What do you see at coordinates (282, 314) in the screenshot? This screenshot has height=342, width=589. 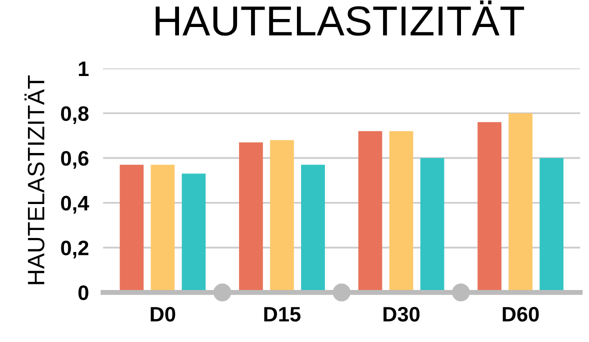 I see `x-tick-label: D15` at bounding box center [282, 314].